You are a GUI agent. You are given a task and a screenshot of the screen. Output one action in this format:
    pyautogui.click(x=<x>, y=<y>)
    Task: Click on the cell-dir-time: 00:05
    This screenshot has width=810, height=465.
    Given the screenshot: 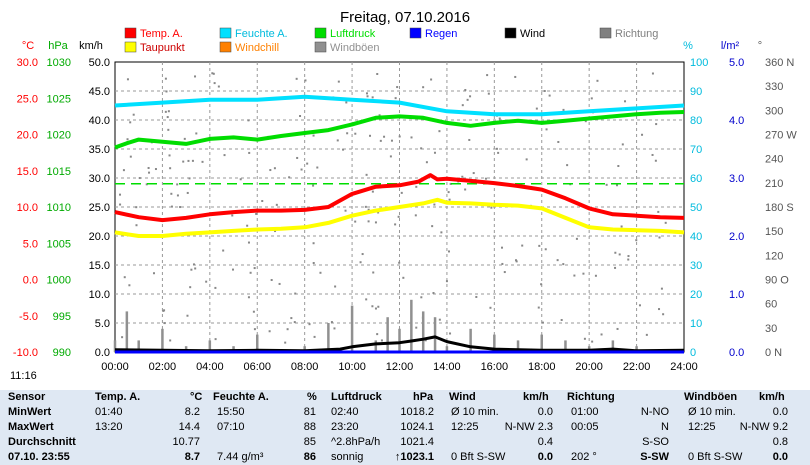 What is the action you would take?
    pyautogui.click(x=585, y=427)
    